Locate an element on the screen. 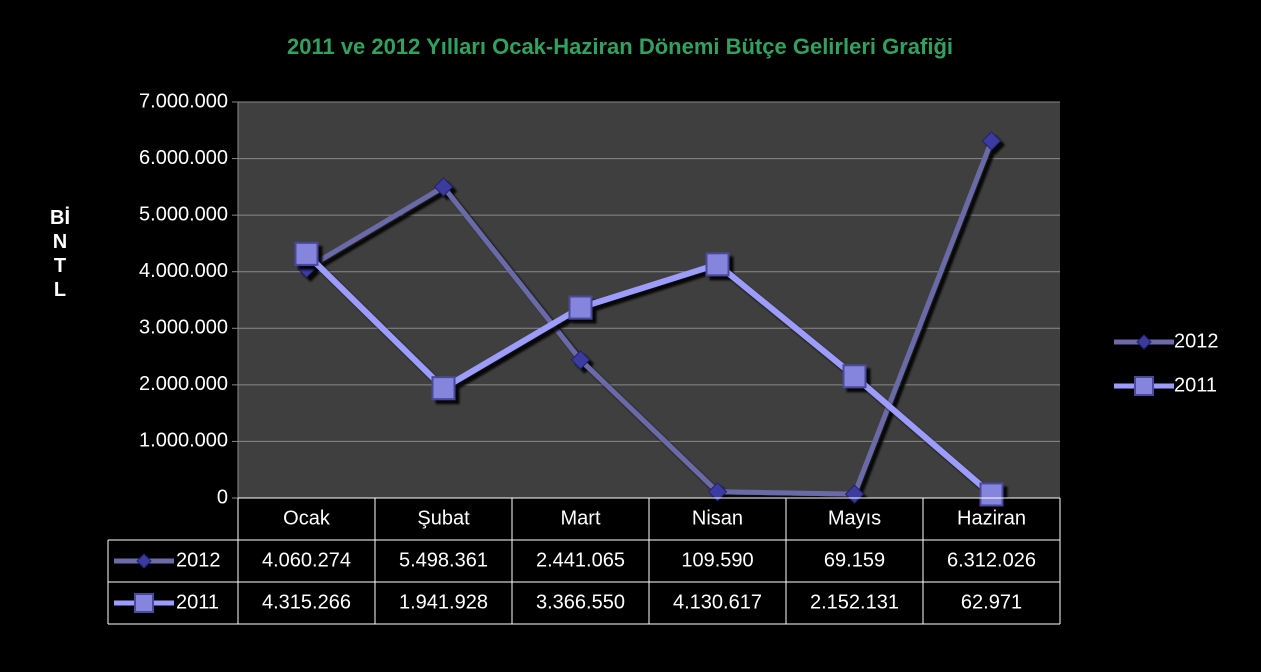 Image resolution: width=1261 pixels, height=672 pixels. y-tick-label: 5.000.000 is located at coordinates (183, 214).